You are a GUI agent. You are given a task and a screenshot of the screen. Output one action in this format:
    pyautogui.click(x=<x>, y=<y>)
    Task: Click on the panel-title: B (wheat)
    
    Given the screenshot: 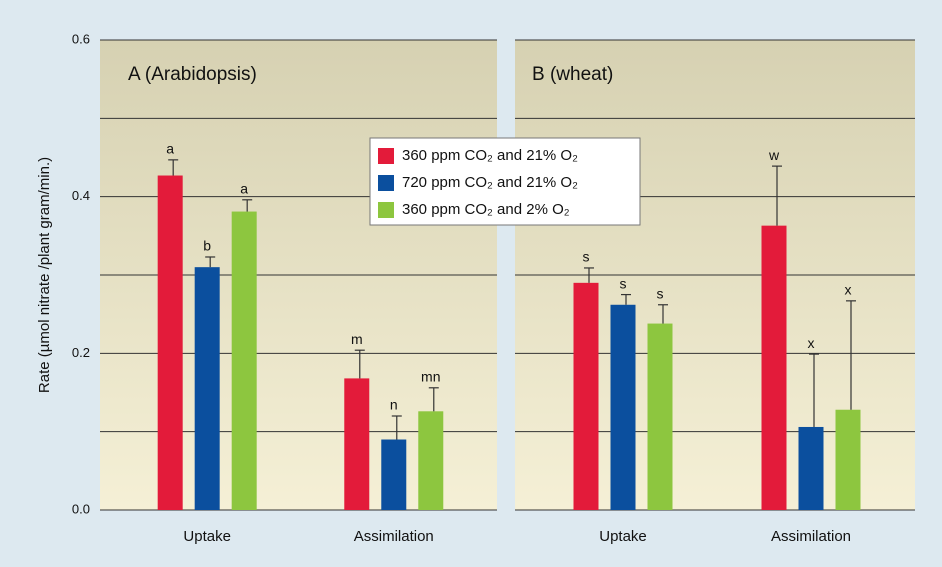 What is the action you would take?
    pyautogui.click(x=572, y=74)
    